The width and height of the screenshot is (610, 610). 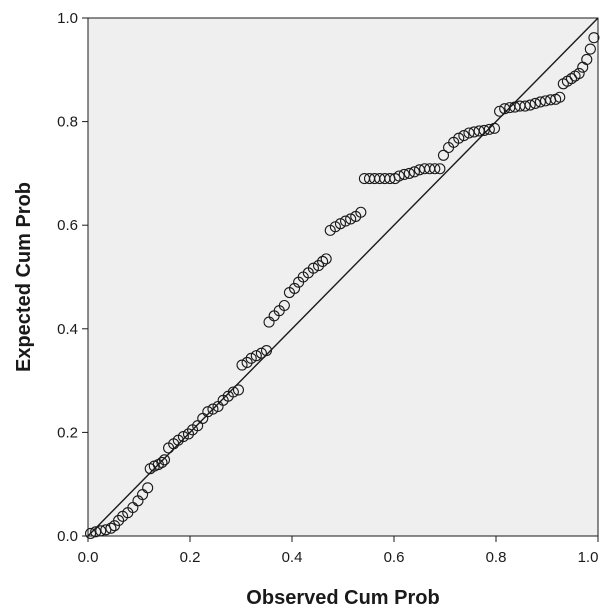 I want to click on y-tick-label: 1.0, so click(x=67, y=18).